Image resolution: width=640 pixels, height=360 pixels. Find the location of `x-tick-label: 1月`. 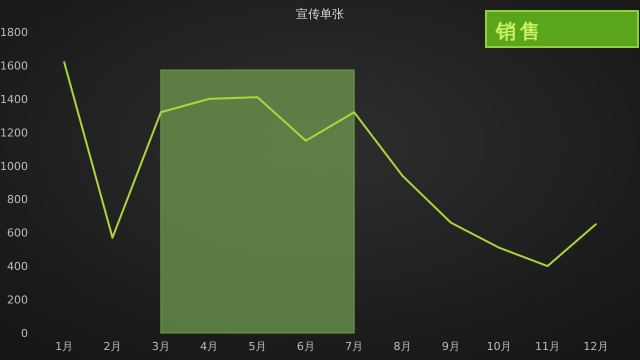

x-tick-label: 1月 is located at coordinates (64, 346).